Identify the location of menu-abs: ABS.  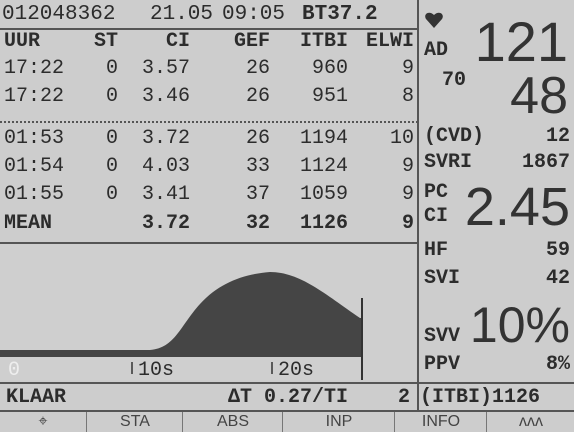
(232, 422).